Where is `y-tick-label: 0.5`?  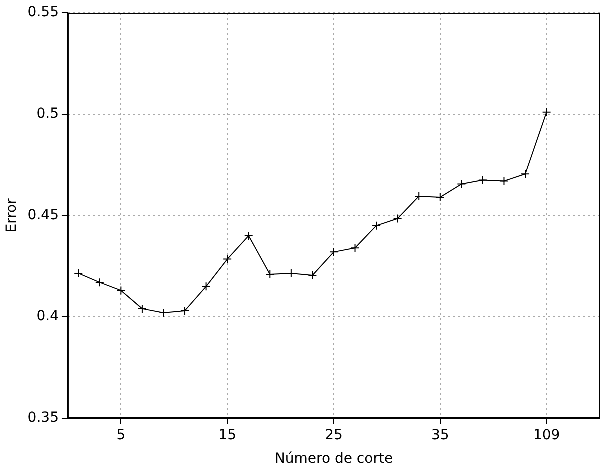 y-tick-label: 0.5 is located at coordinates (47, 114).